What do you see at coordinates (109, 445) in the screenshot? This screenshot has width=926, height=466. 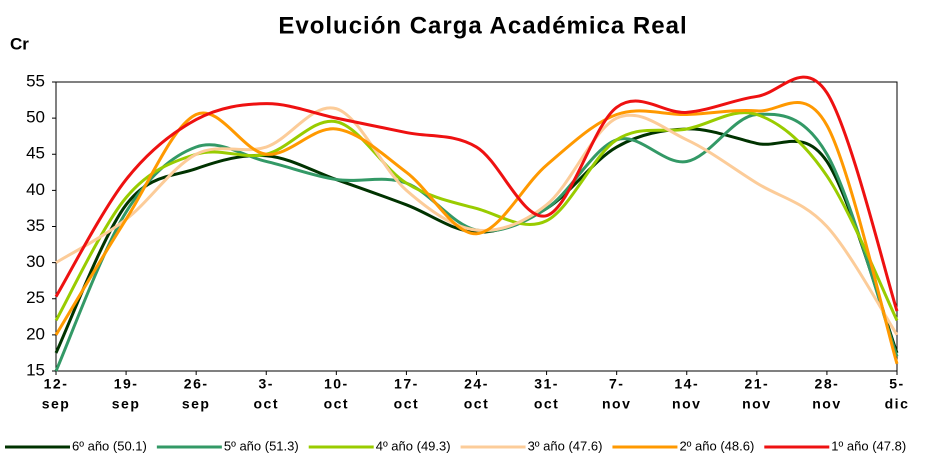 I see `legend-label: 6º año (50.1)` at bounding box center [109, 445].